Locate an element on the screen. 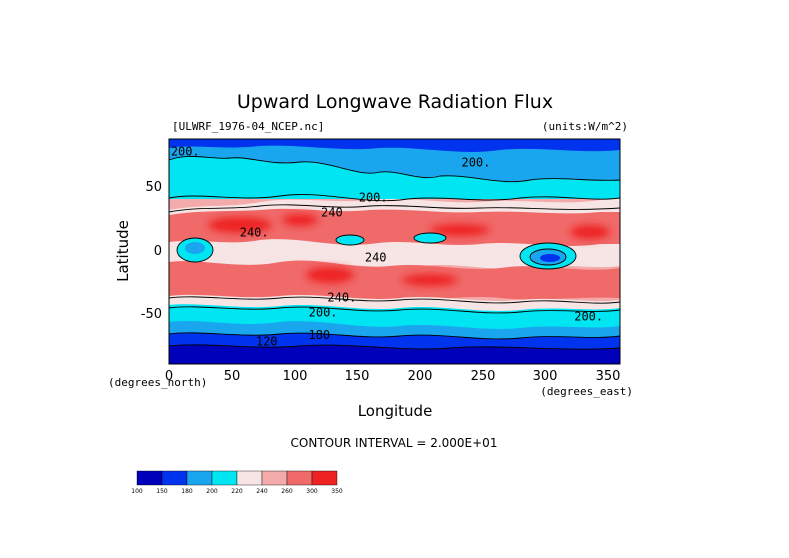 The image size is (789, 558). contour-value-label: 180 is located at coordinates (319, 335).